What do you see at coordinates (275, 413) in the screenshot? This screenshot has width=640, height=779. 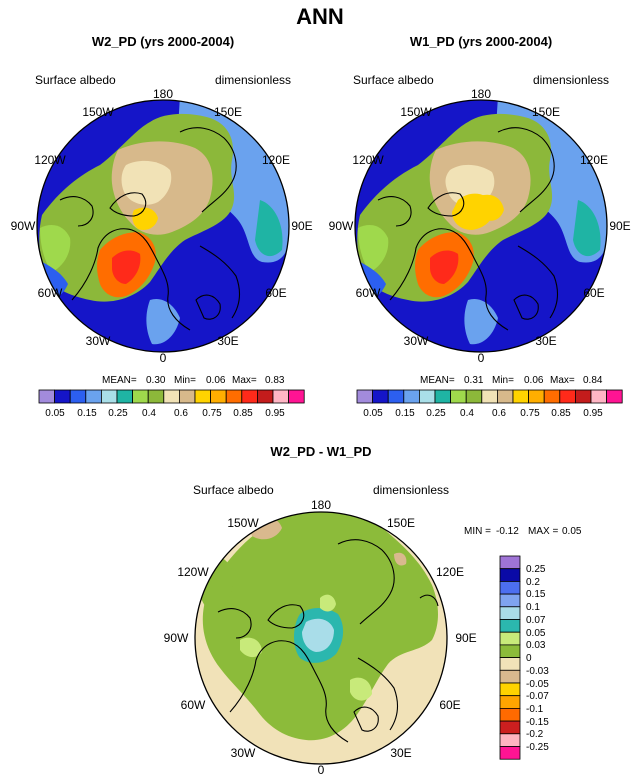 I see `colorbar-label: 0.95` at bounding box center [275, 413].